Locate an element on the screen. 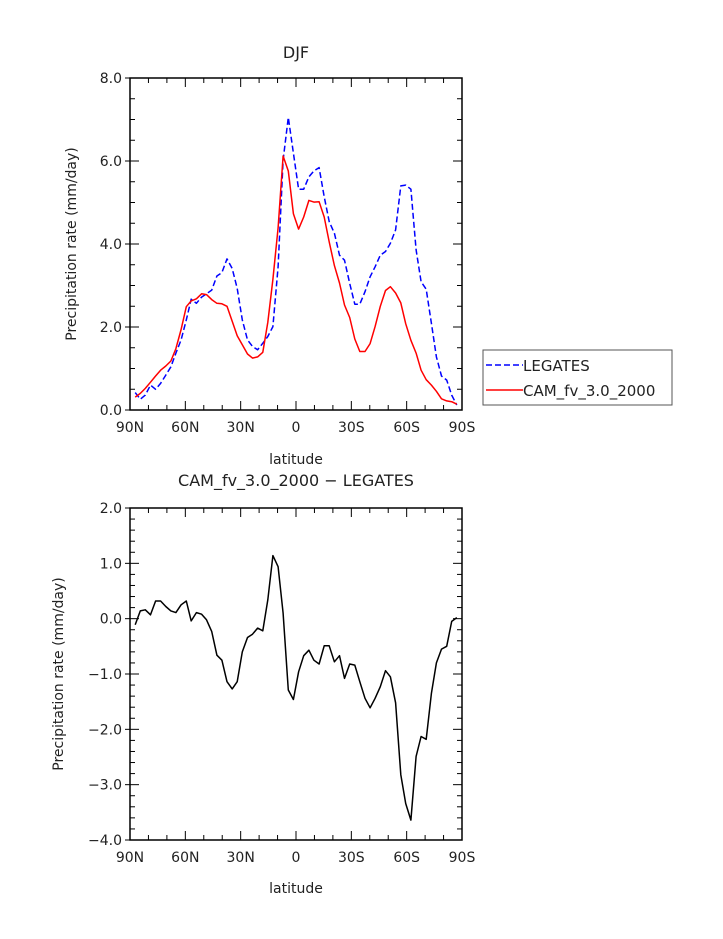  legend-box is located at coordinates (577, 377).